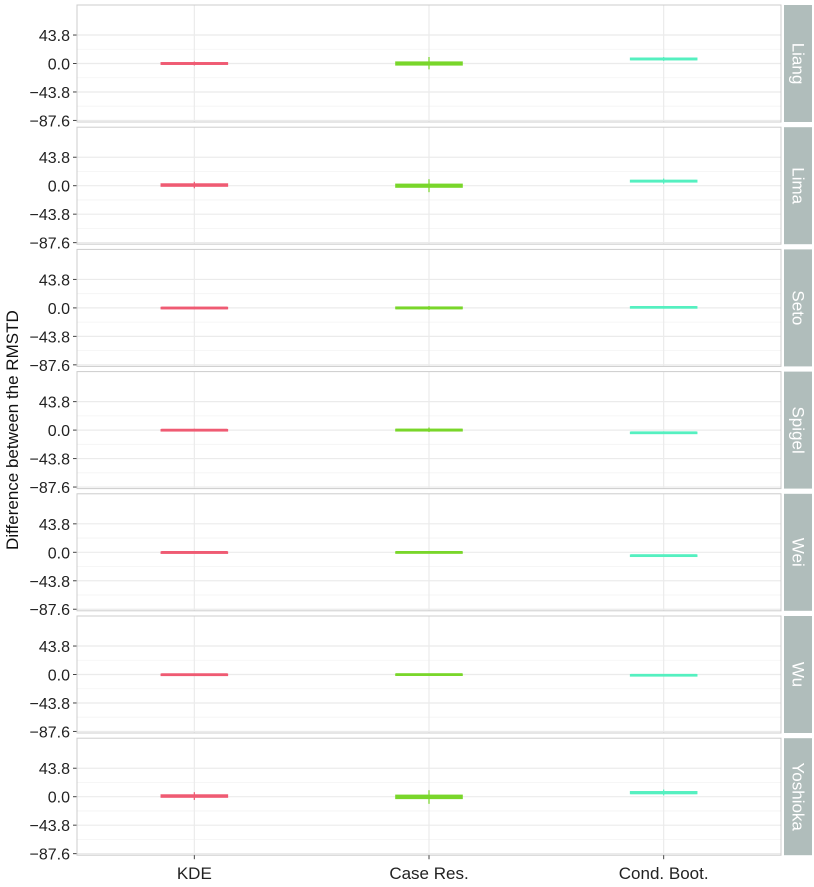 This screenshot has width=814, height=887. I want to click on facet-strip-label: Wu, so click(798, 674).